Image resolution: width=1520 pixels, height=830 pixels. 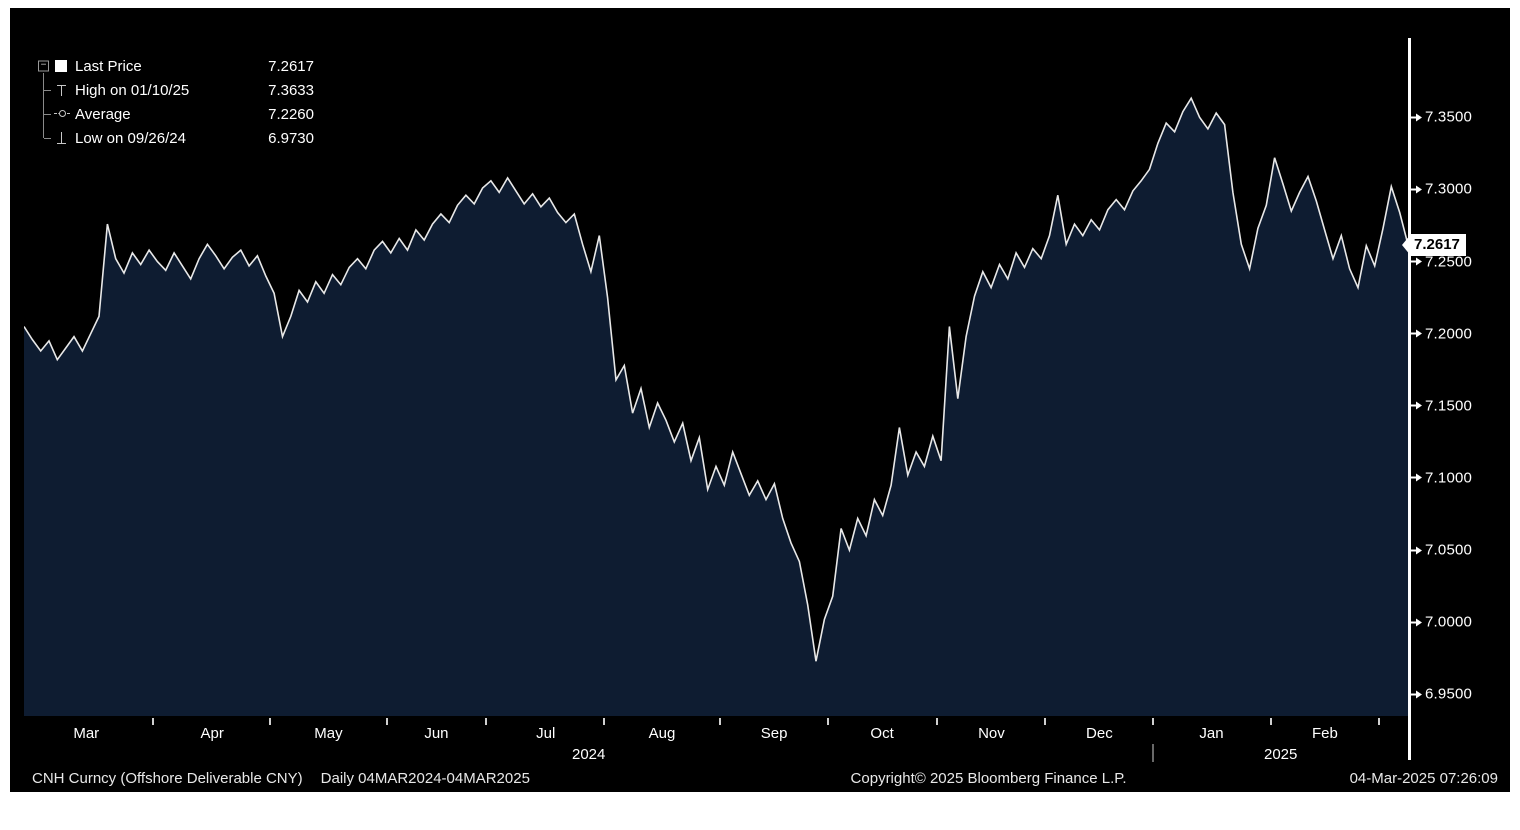 I want to click on legend-item: Low on 09/26/24 6.9730, so click(x=176, y=137).